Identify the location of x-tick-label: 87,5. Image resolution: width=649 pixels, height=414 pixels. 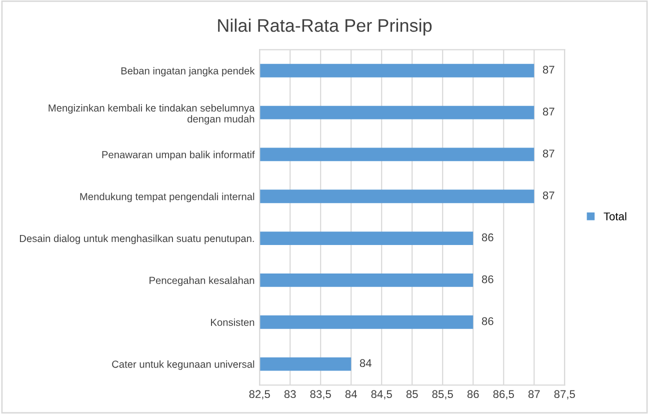
(564, 395).